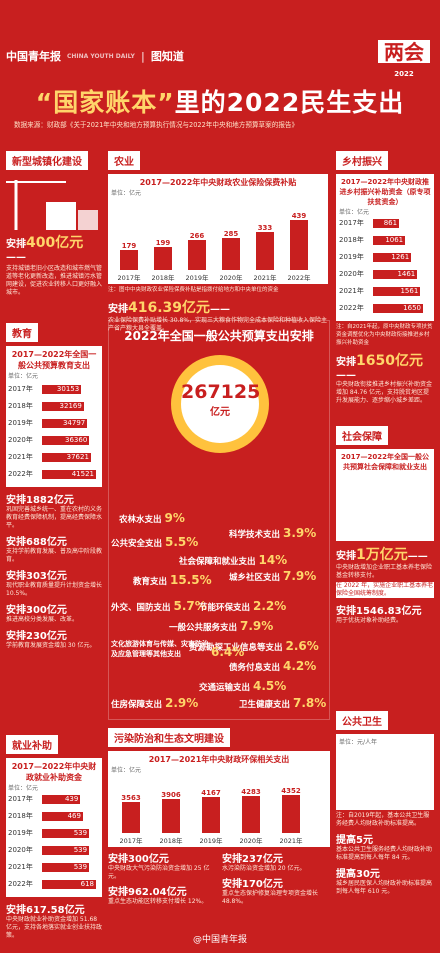 The width and height of the screenshot is (440, 953). I want to click on bar-col: 333 2021年, so click(265, 253).